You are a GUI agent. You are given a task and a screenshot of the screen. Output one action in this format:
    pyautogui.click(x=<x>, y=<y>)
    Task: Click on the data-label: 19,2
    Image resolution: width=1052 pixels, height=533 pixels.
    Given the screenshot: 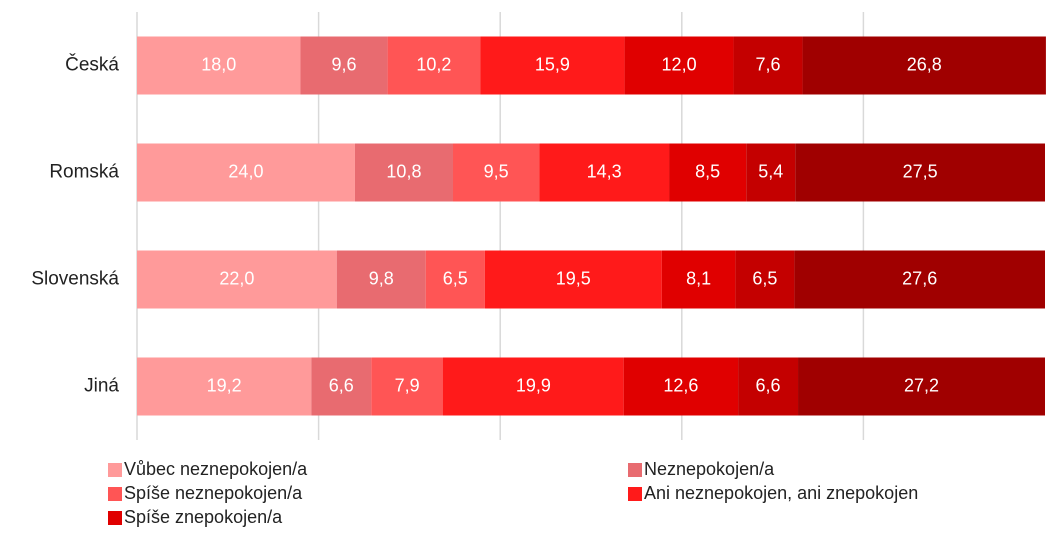 What is the action you would take?
    pyautogui.click(x=224, y=385)
    